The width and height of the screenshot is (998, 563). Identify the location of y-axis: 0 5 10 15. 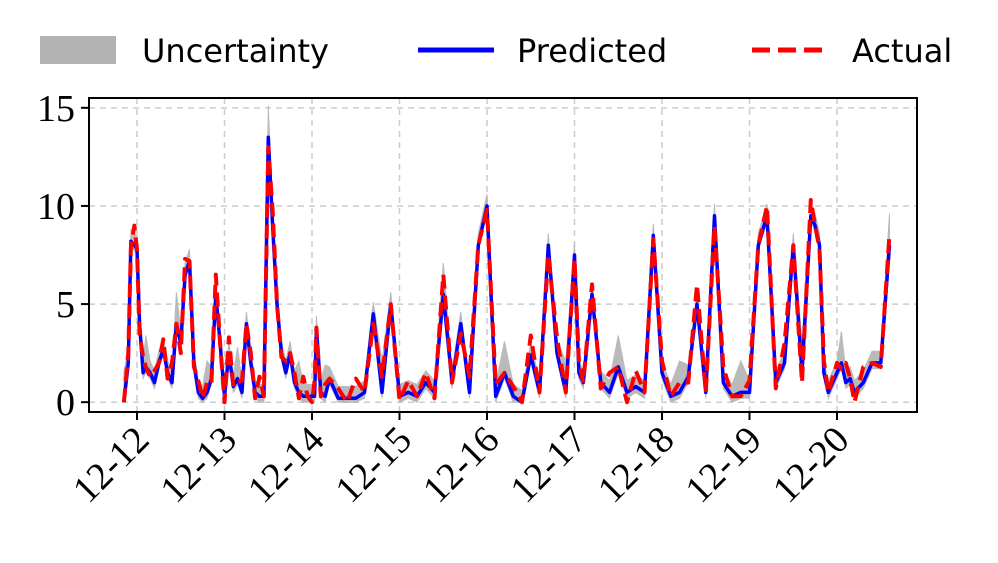
(63, 256).